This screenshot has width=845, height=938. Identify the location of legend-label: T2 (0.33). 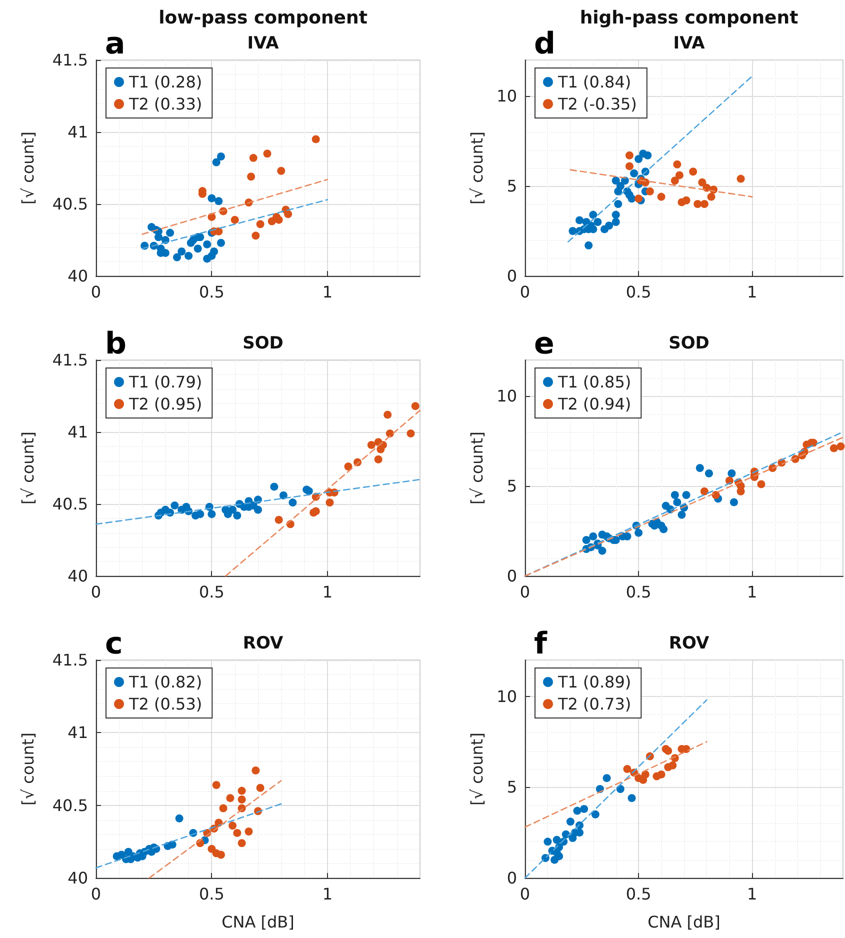
(165, 104).